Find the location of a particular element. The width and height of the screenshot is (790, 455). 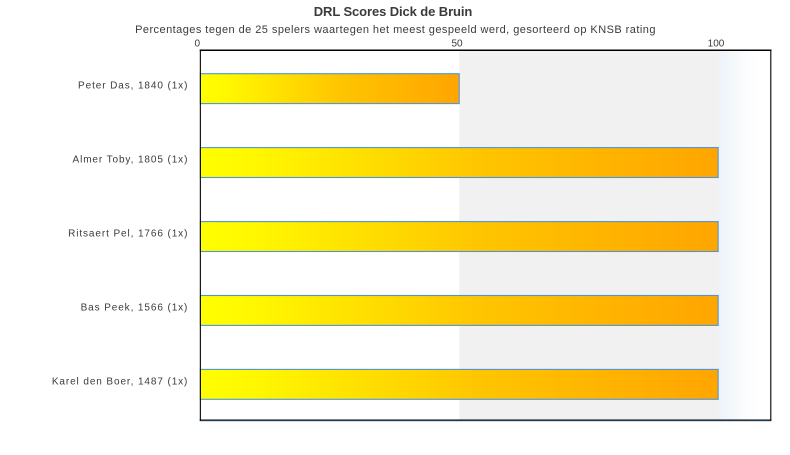

svg-text: 50 is located at coordinates (457, 44).